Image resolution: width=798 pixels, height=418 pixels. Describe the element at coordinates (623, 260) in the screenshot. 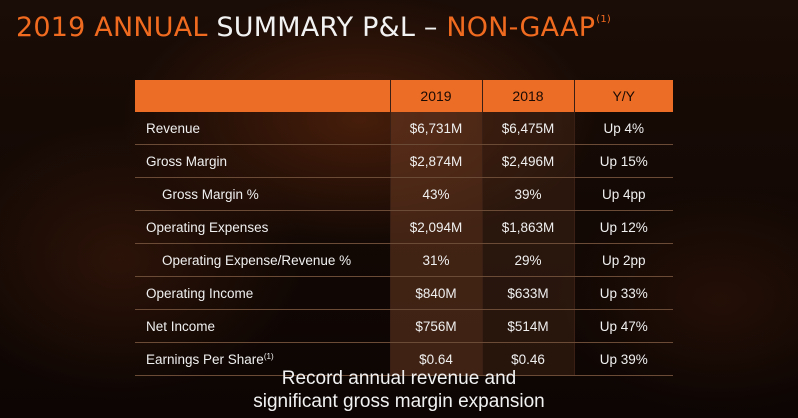

I see `value-yoy: Up 2pp` at that location.